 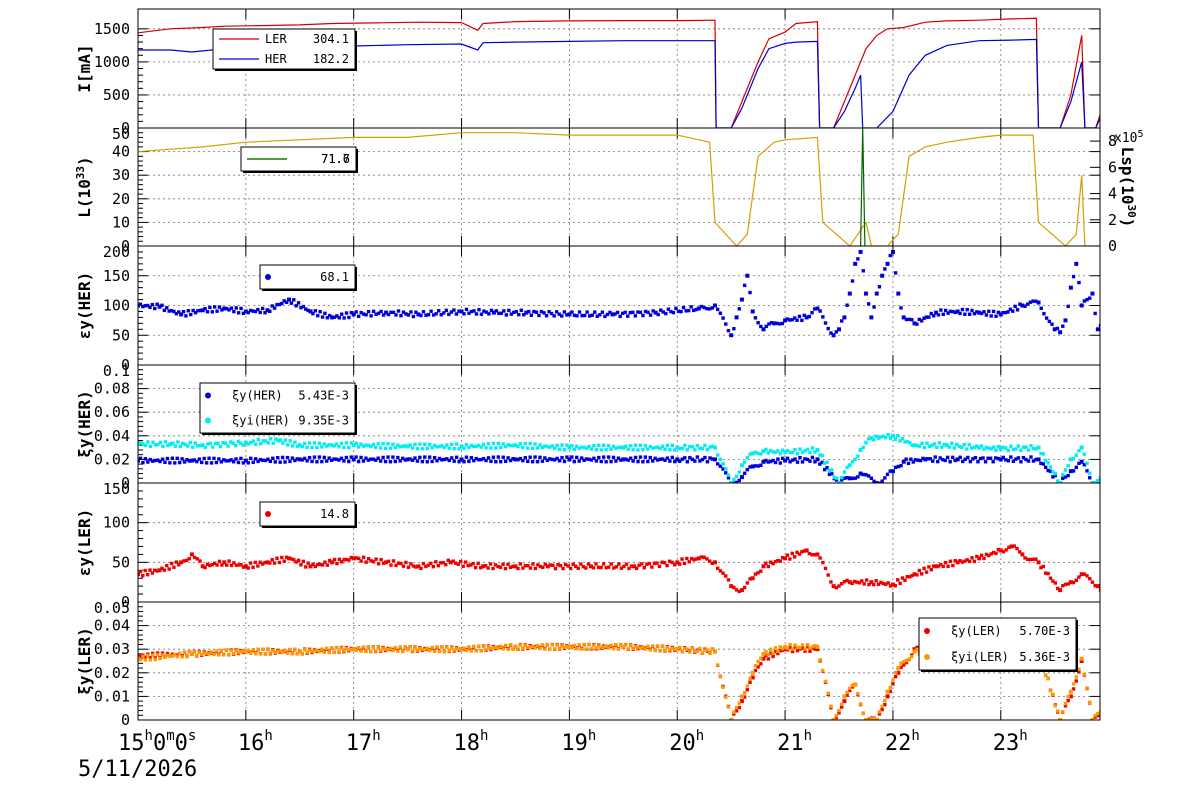 What do you see at coordinates (84, 305) in the screenshot?
I see `y-axis-label: εy(HER)` at bounding box center [84, 305].